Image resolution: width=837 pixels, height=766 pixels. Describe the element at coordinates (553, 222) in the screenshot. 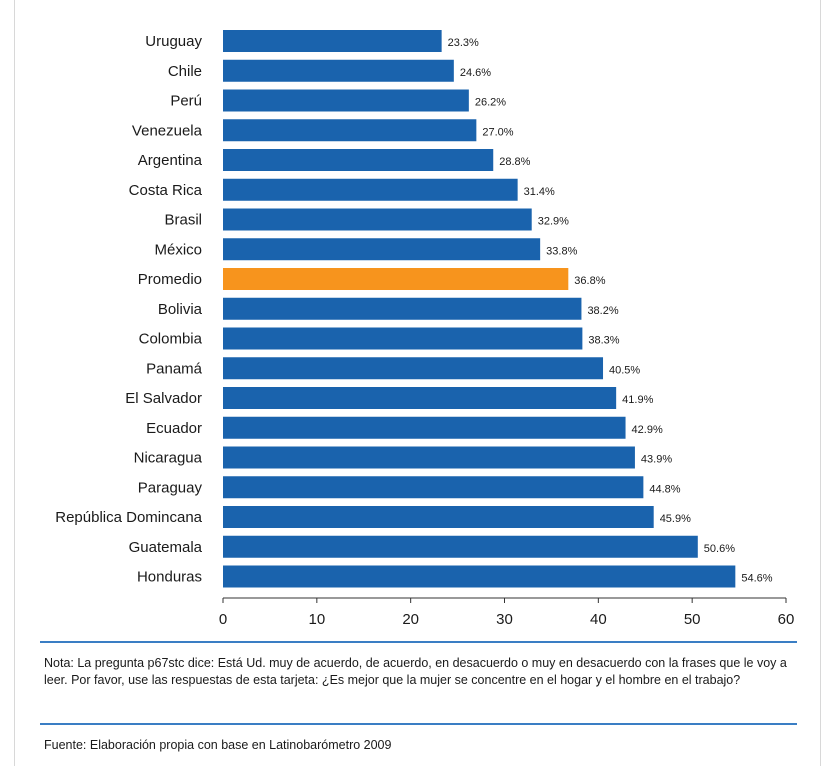

I see `value-label: 32.9%` at that location.